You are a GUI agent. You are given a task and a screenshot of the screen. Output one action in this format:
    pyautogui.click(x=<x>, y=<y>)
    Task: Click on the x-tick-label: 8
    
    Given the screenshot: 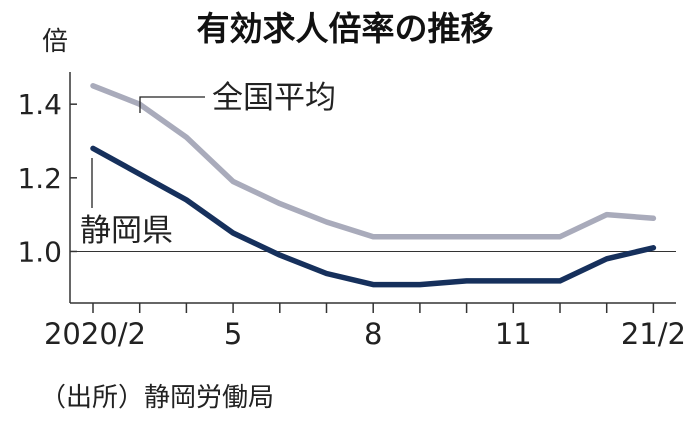 What is the action you would take?
    pyautogui.click(x=373, y=334)
    